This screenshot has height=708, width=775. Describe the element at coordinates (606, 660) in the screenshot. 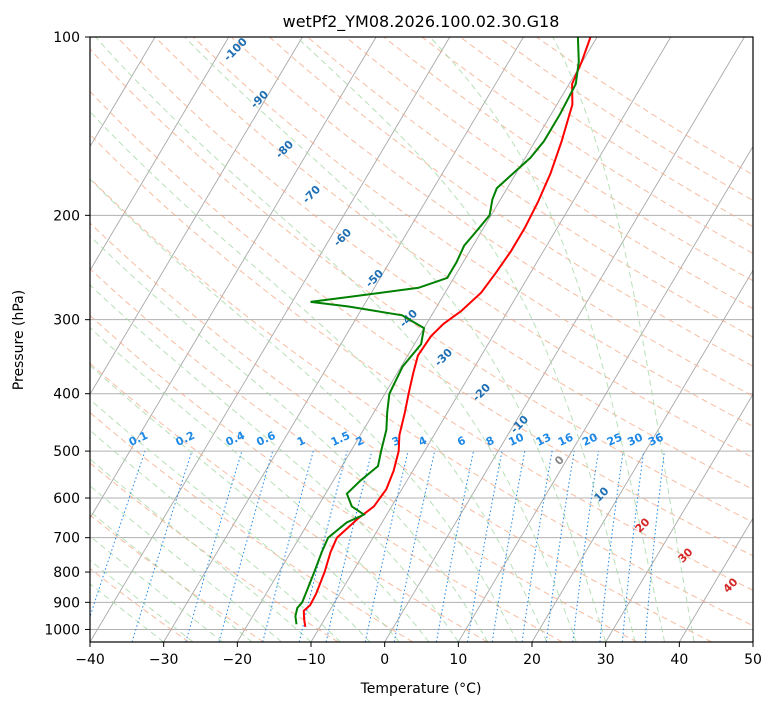

I see `x-tick-label: 30` at that location.